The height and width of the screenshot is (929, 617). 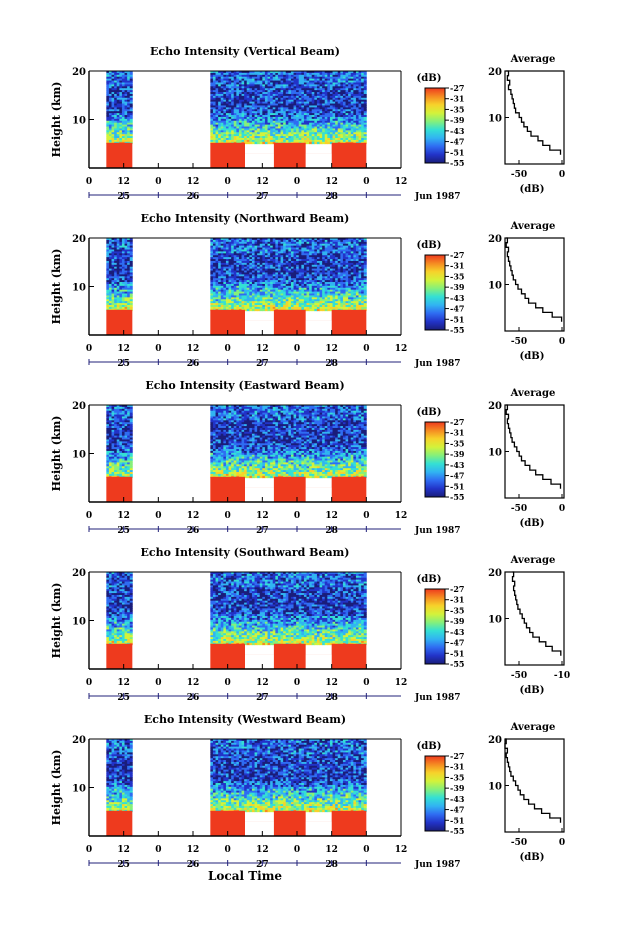 I want to click on panel-title: Echo Intensity (Northward Beam), so click(x=245, y=218).